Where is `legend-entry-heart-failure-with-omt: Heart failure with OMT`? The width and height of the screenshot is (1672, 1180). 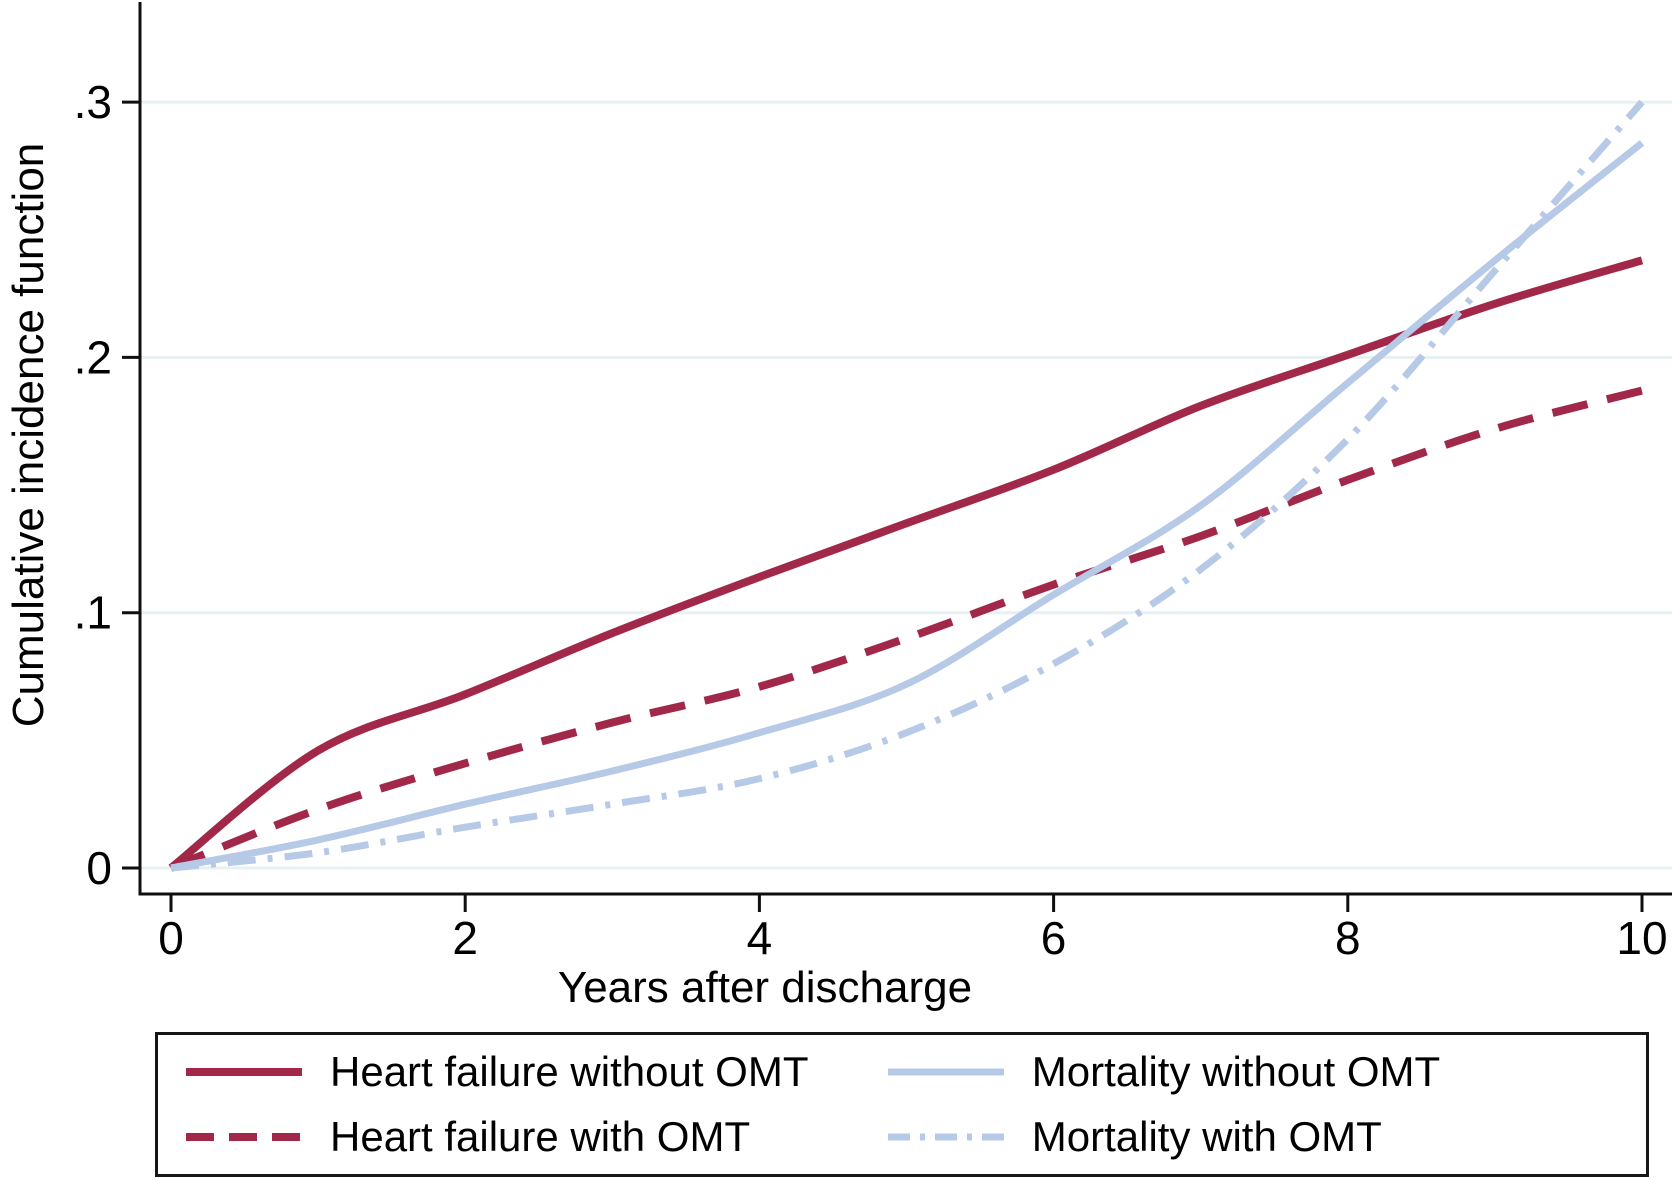 legend-entry-heart-failure-with-omt: Heart failure with OMT is located at coordinates (535, 1137).